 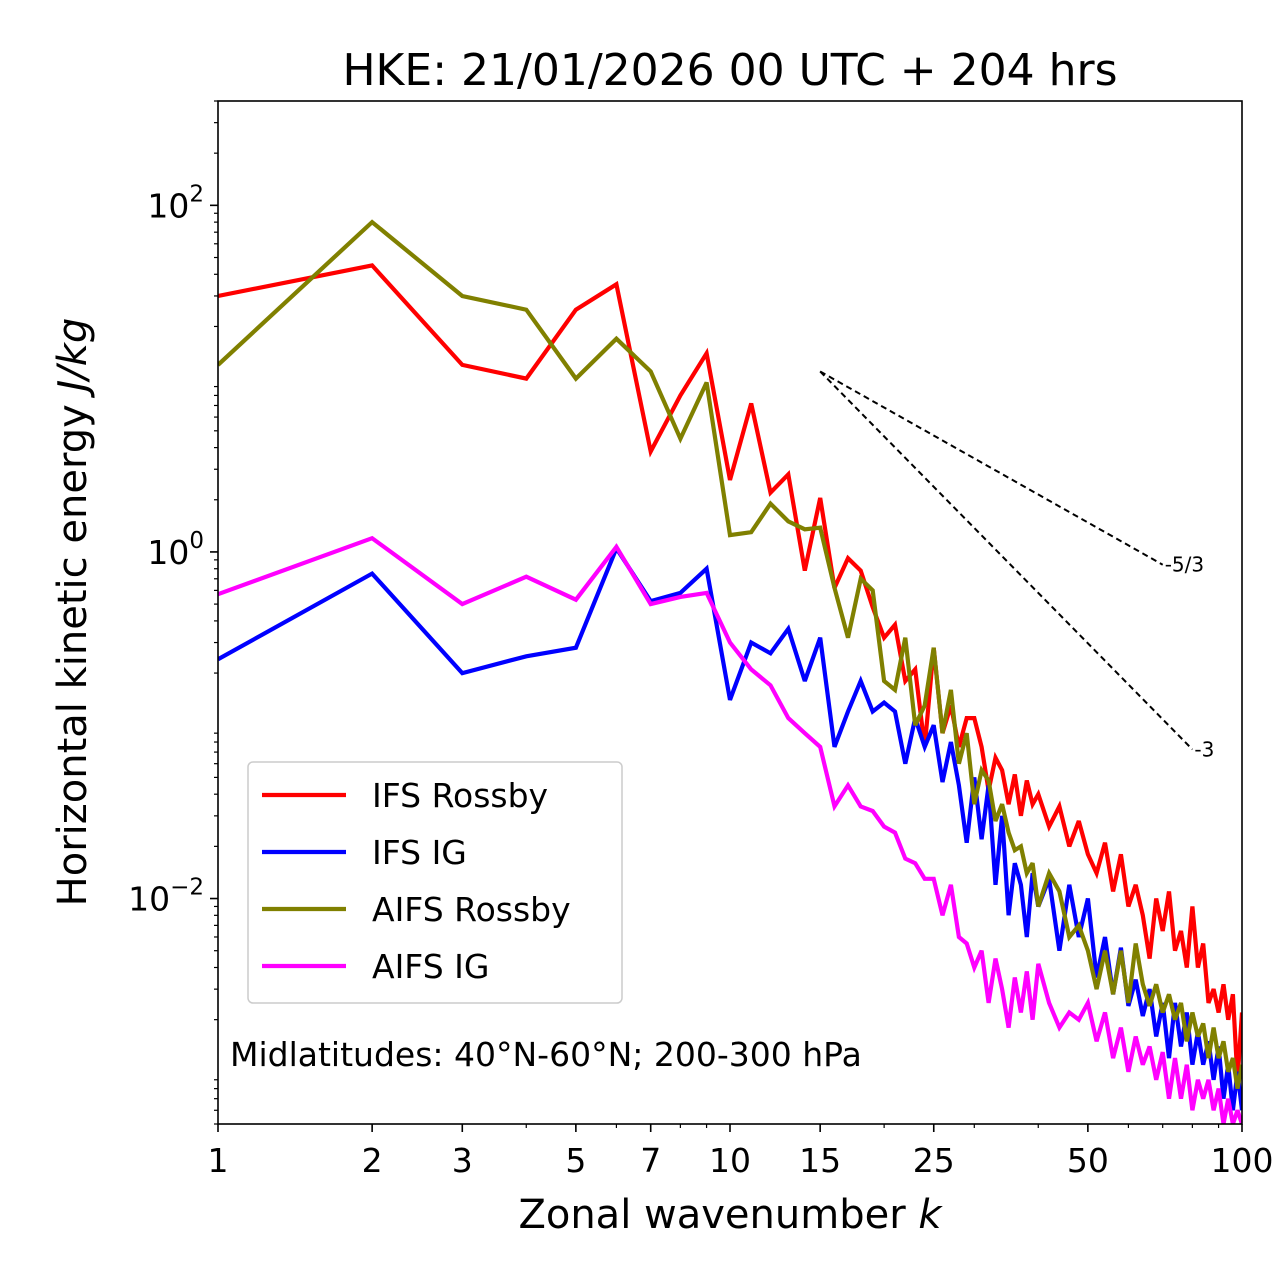 What do you see at coordinates (1088, 1160) in the screenshot?
I see `x-tick-label: 50` at bounding box center [1088, 1160].